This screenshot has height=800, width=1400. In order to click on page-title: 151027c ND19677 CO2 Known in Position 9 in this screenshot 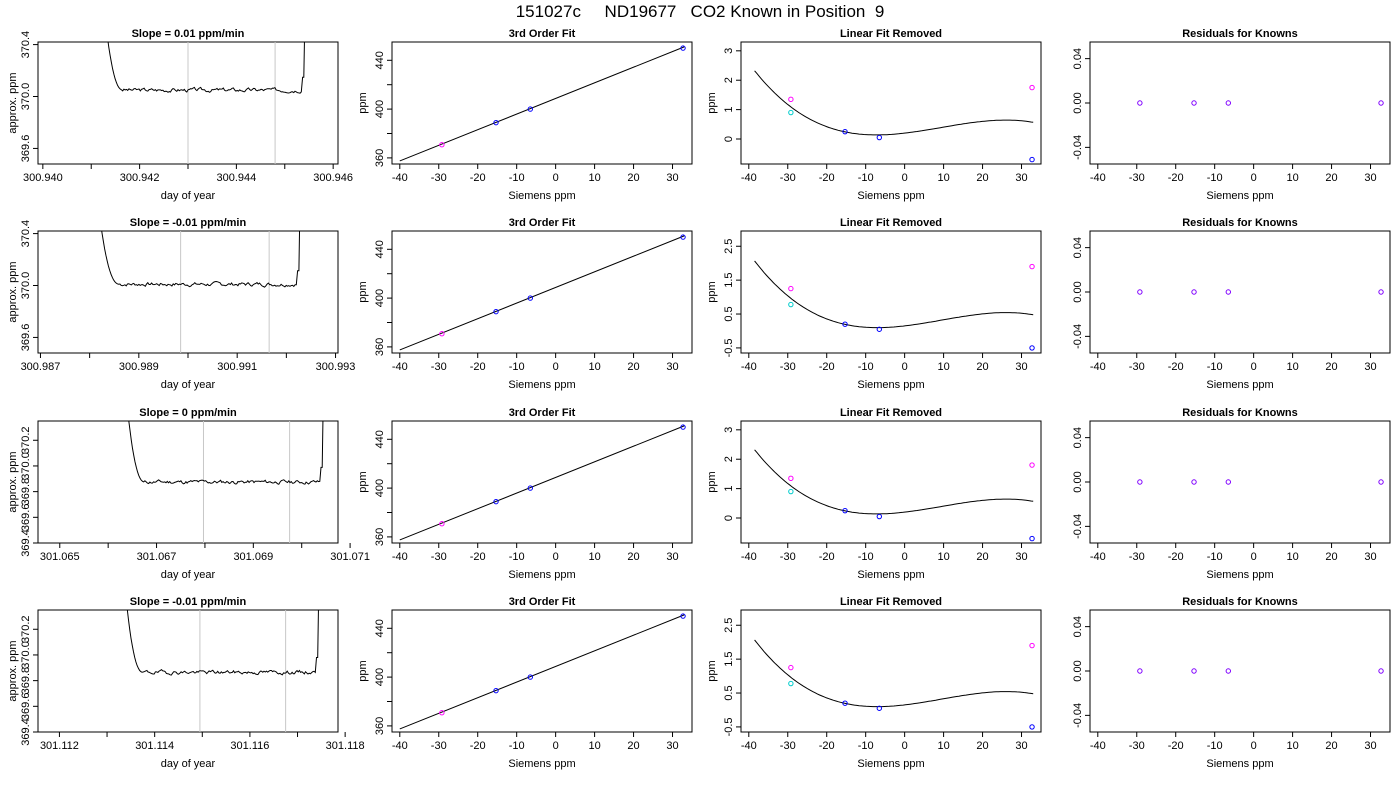, I will do `click(700, 11)`.